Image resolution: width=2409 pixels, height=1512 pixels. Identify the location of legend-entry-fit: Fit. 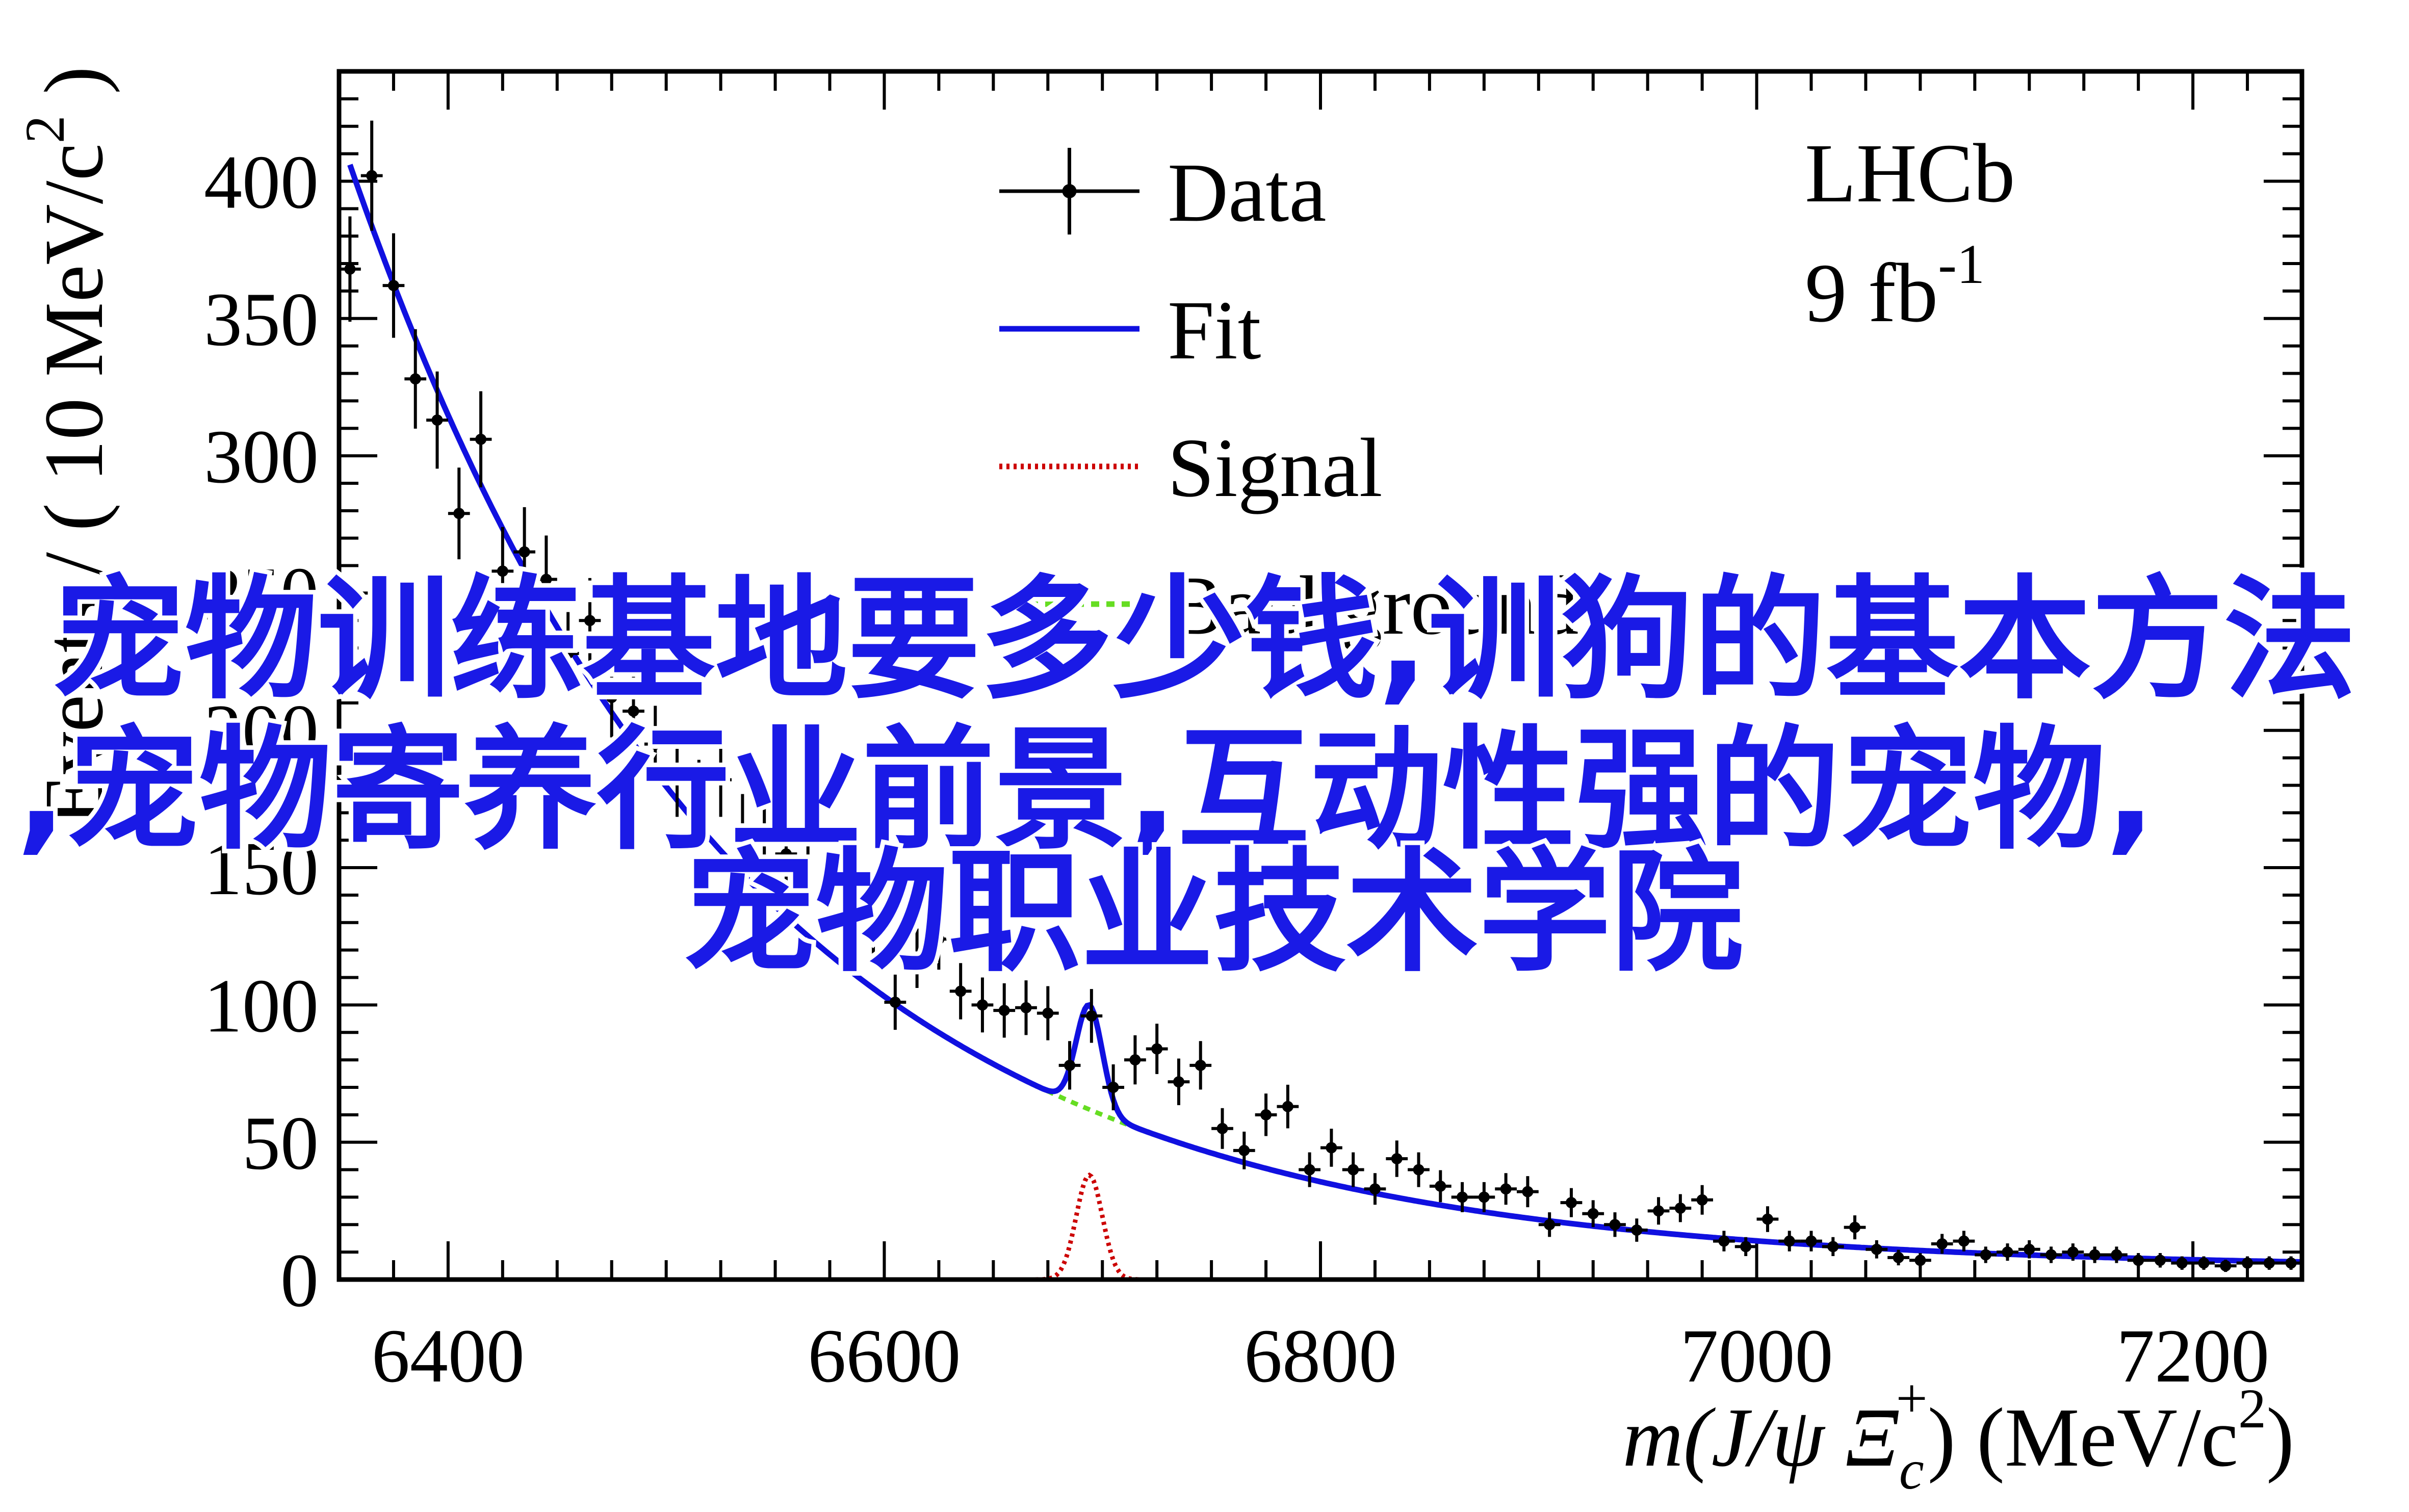
(1130, 330).